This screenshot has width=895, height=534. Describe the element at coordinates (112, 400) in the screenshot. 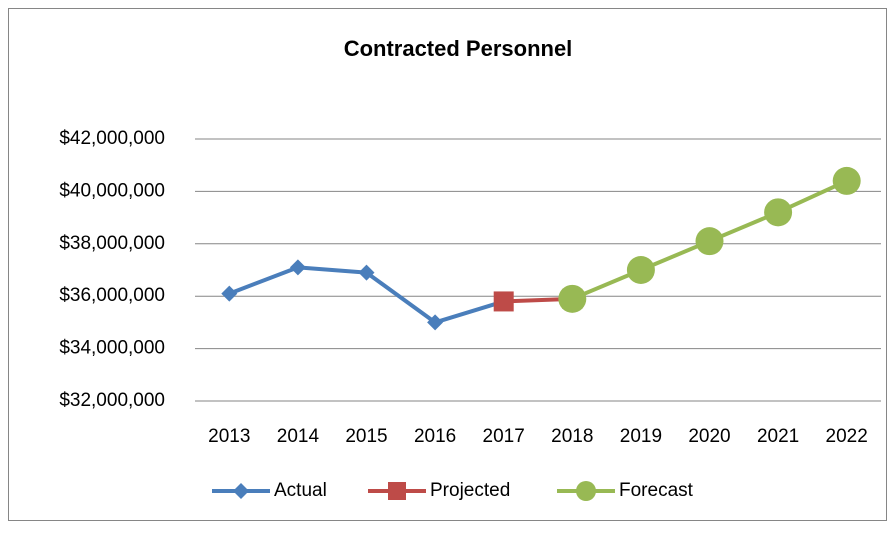

I see `y-tick-label: $32,000,000` at that location.